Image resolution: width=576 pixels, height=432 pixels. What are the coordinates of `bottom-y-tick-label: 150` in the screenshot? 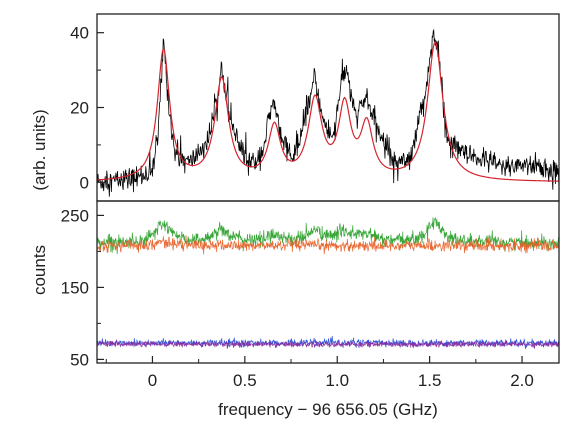 It's located at (75, 287).